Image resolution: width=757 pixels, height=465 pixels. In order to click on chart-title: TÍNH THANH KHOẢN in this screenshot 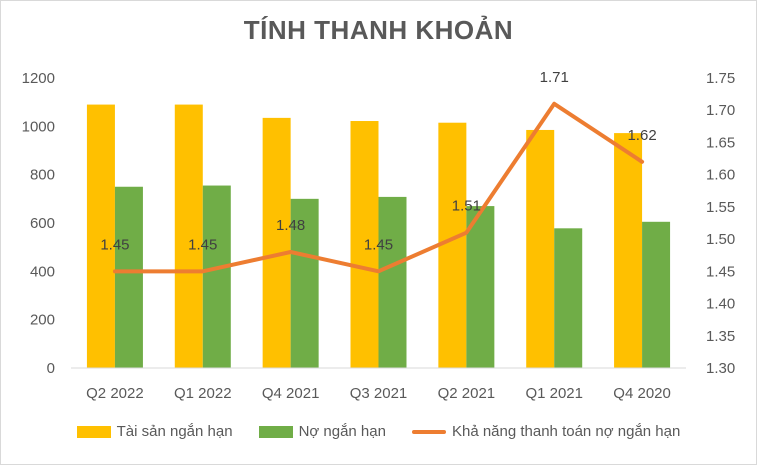, I will do `click(378, 30)`.